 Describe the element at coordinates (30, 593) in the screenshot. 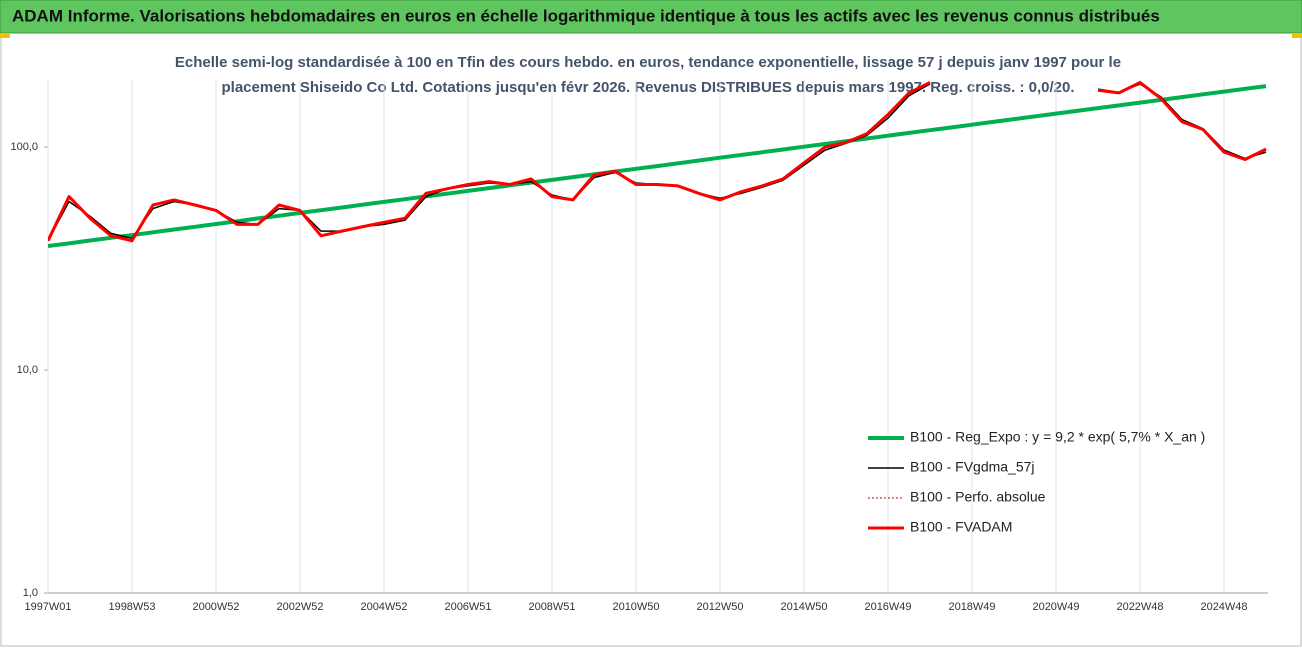

I see `y-tick-label: 1,0` at that location.